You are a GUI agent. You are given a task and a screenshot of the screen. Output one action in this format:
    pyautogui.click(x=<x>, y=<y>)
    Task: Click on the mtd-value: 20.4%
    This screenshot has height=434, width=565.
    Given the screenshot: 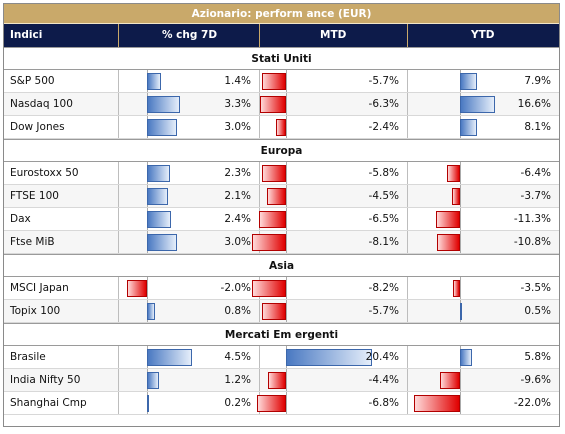 What is the action you would take?
    pyautogui.click(x=382, y=357)
    